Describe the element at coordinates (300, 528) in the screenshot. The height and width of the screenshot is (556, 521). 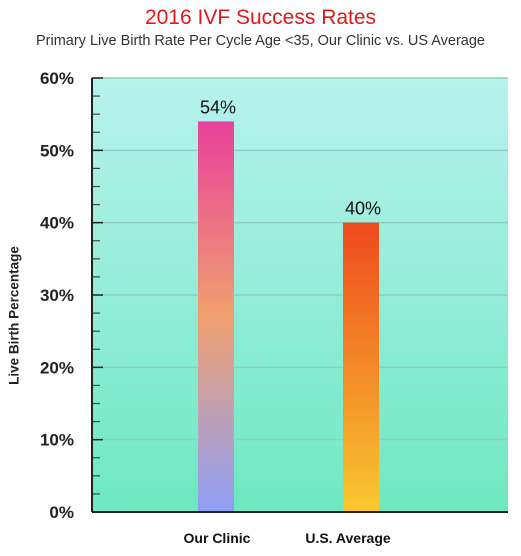
I see `x-axis: Our Clinic U.S. Average` at that location.